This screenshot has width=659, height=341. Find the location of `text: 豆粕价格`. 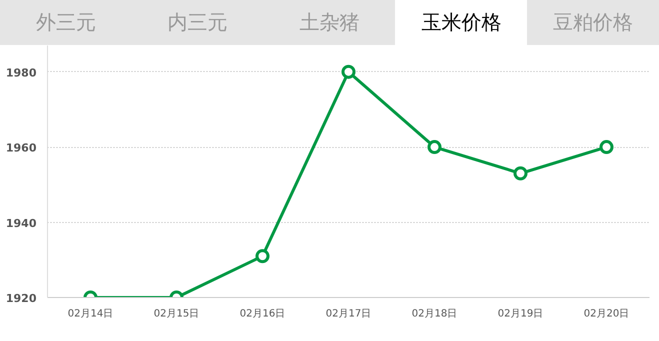

text: 豆粕价格 is located at coordinates (593, 22).